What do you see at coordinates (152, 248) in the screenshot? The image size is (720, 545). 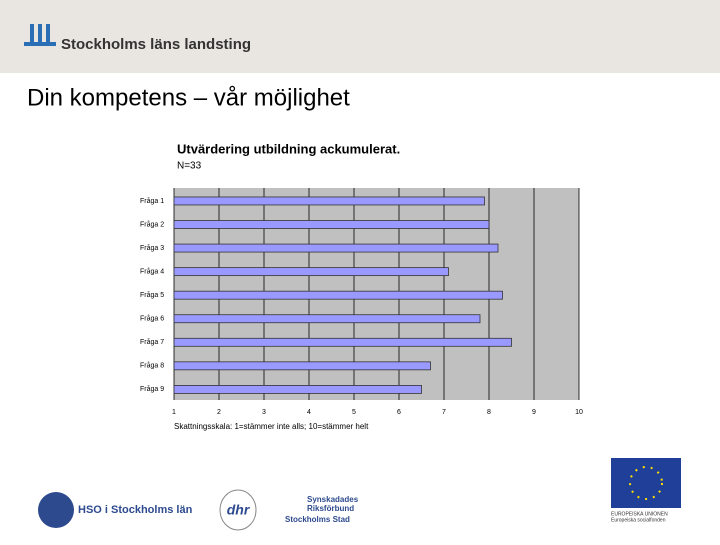 I see `y-tick-label: Fråga 3` at bounding box center [152, 248].